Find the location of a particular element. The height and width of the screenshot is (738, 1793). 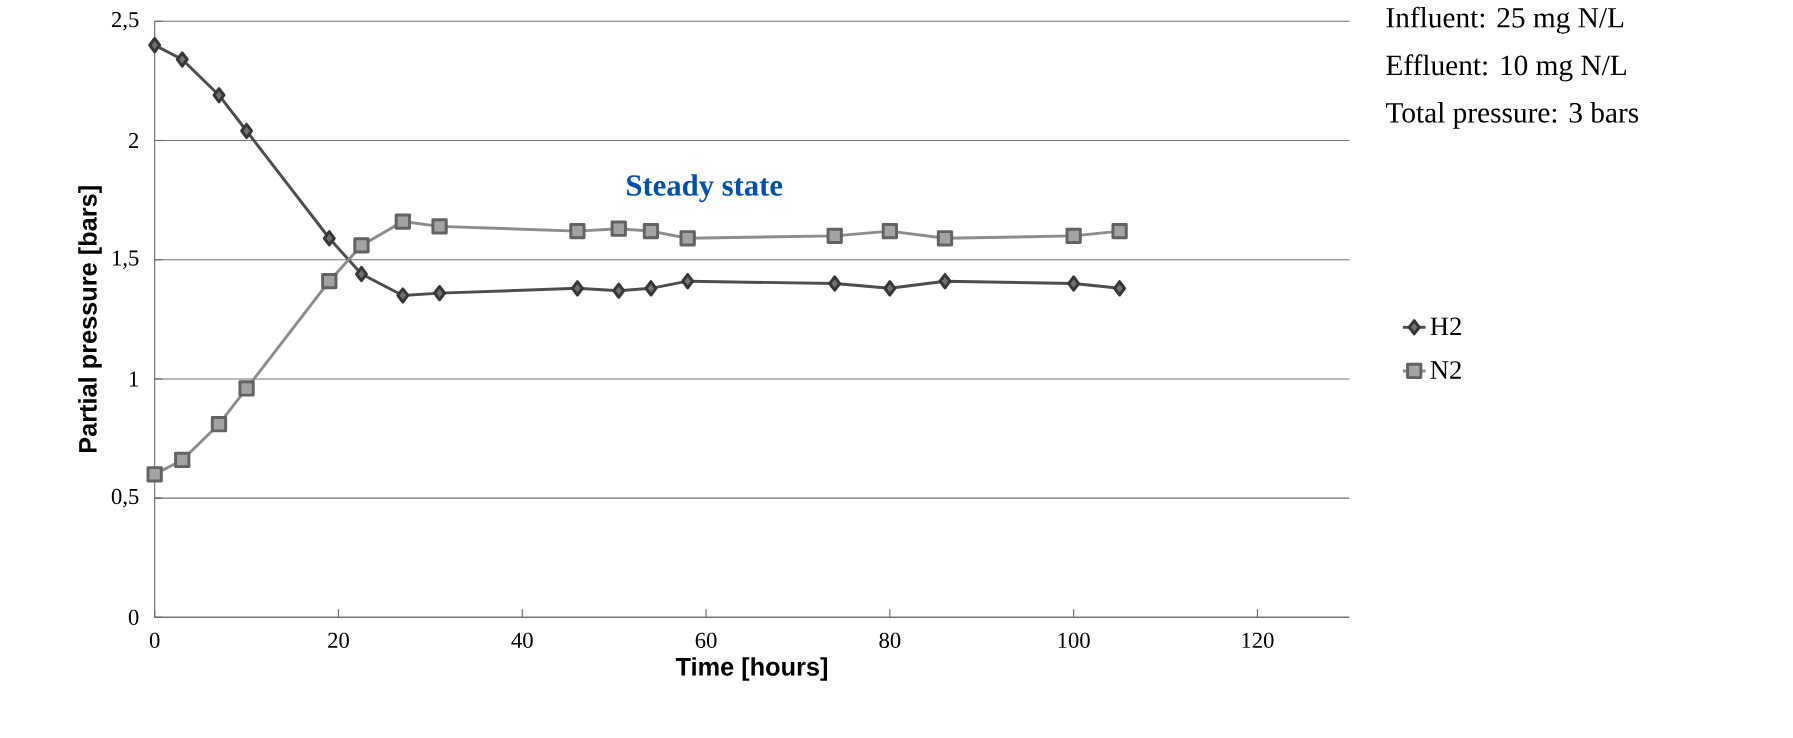

x-tick-label: 20 is located at coordinates (338, 640).